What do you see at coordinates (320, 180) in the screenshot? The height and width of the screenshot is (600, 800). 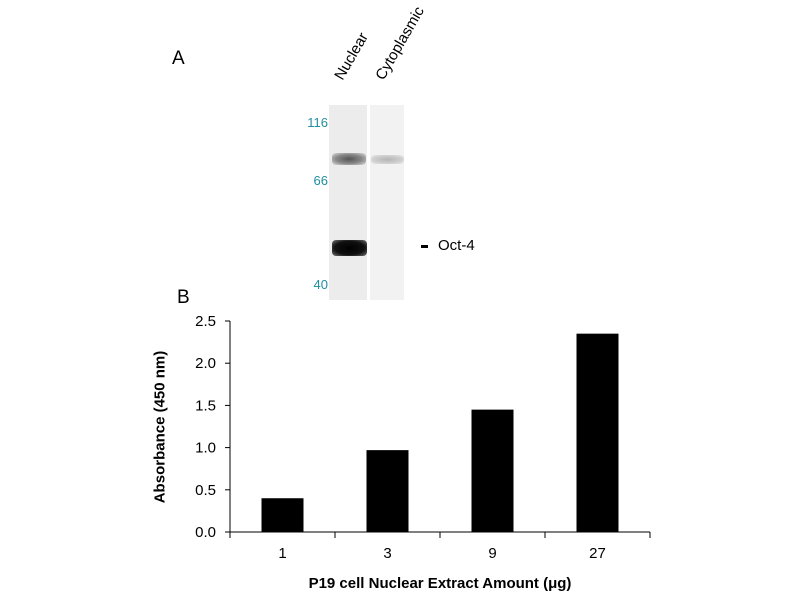 I see `mw-marker-66: 66` at bounding box center [320, 180].